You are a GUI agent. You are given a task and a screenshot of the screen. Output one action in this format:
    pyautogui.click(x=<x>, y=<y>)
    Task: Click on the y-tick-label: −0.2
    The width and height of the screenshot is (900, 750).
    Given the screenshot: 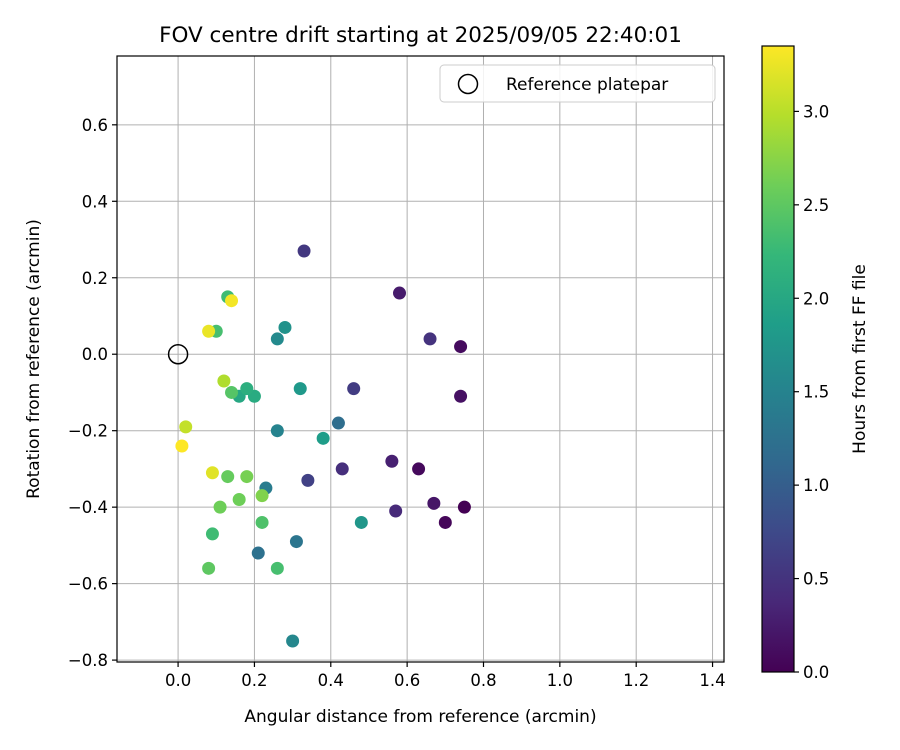 What is the action you would take?
    pyautogui.click(x=88, y=431)
    